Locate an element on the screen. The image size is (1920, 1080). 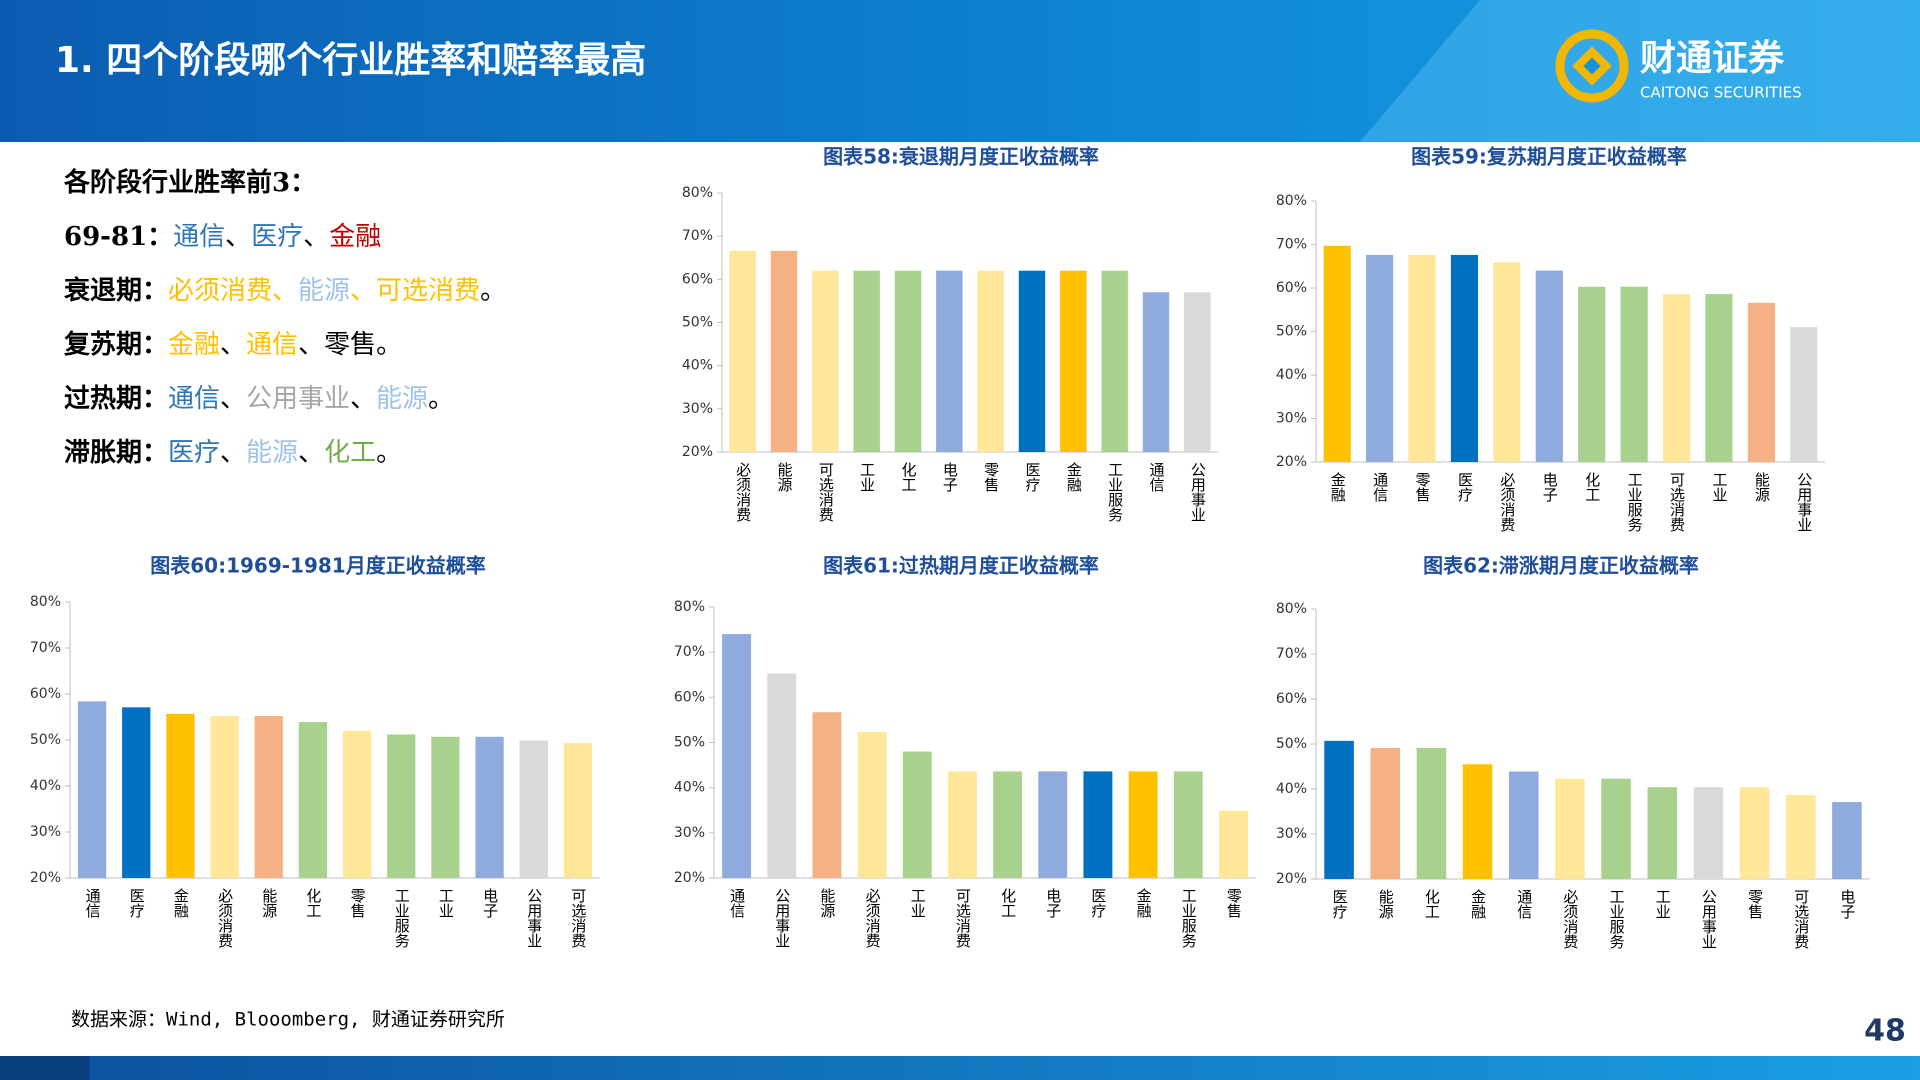
y-tick-label: 30% is located at coordinates (697, 409).